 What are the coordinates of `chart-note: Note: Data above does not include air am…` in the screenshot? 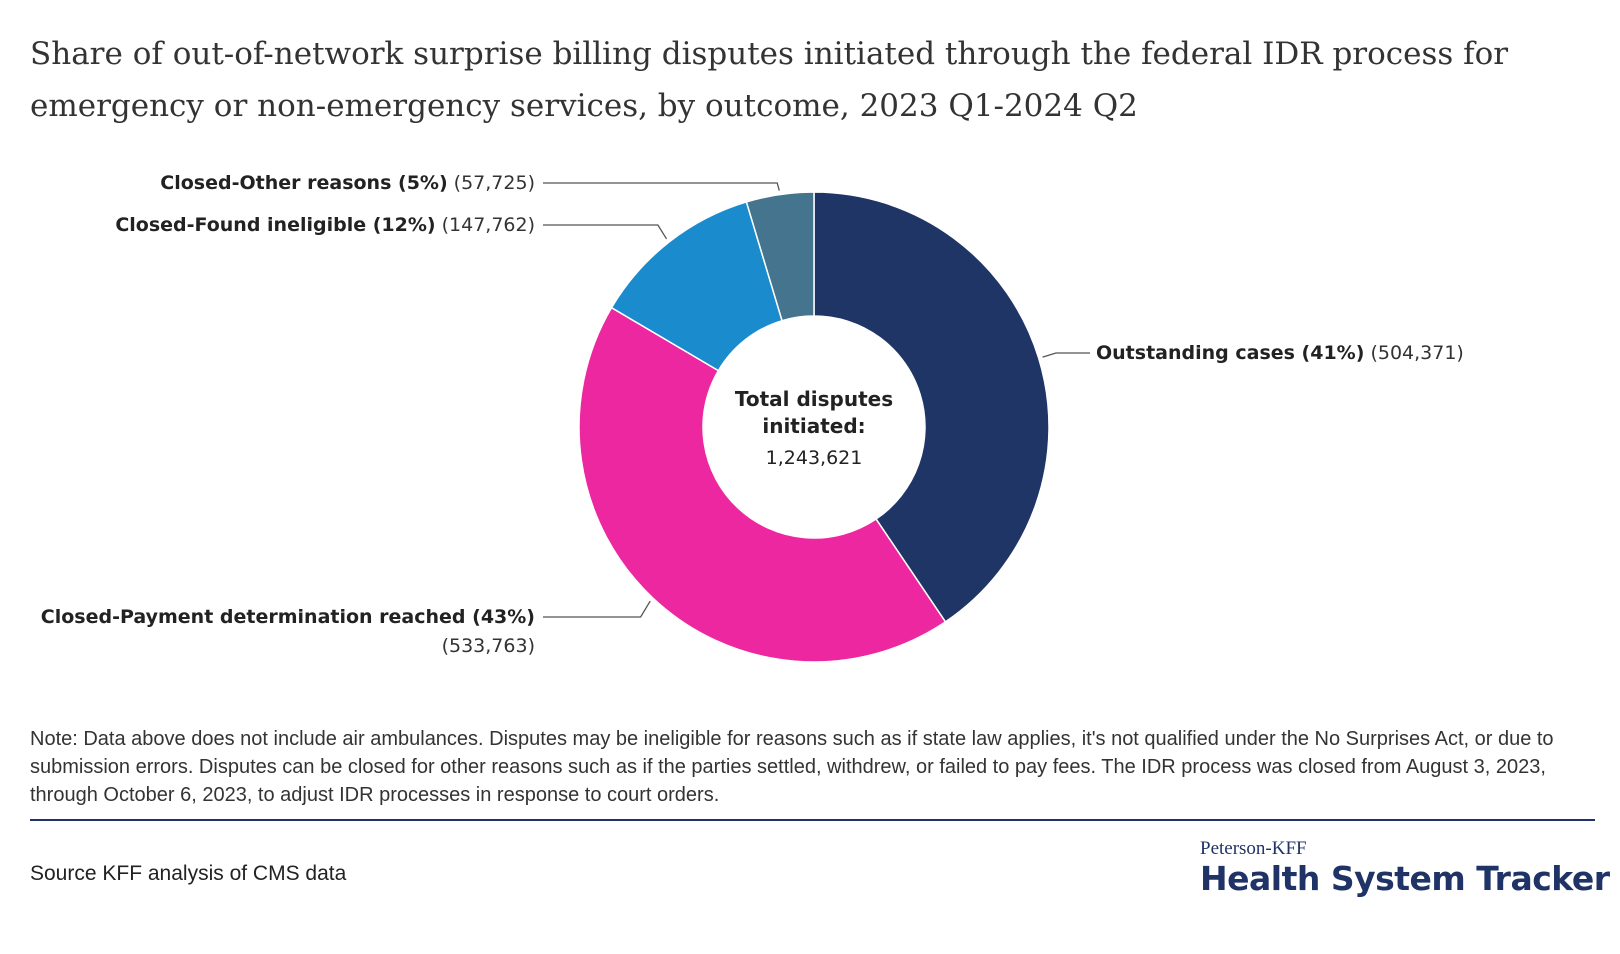 It's located at (792, 767).